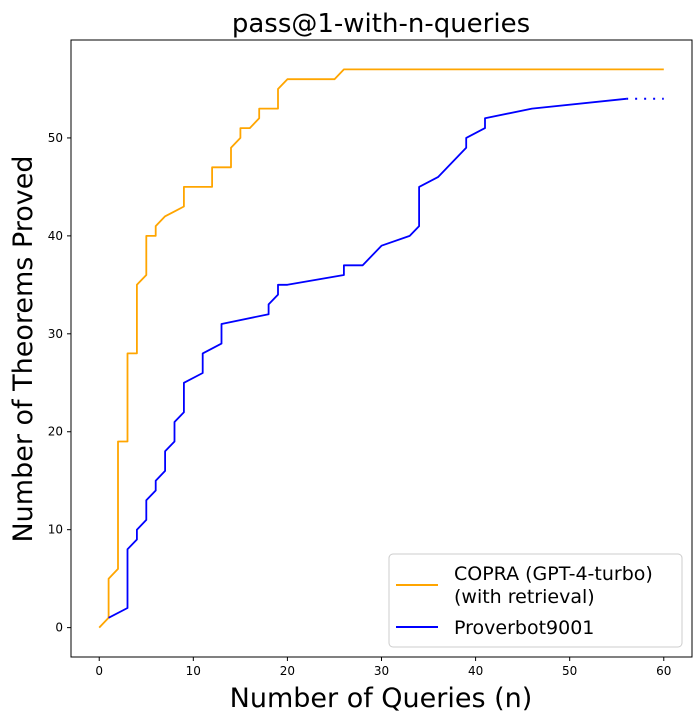 The height and width of the screenshot is (723, 700). What do you see at coordinates (381, 698) in the screenshot?
I see `x-axis-label: Number of Queries (n)` at bounding box center [381, 698].